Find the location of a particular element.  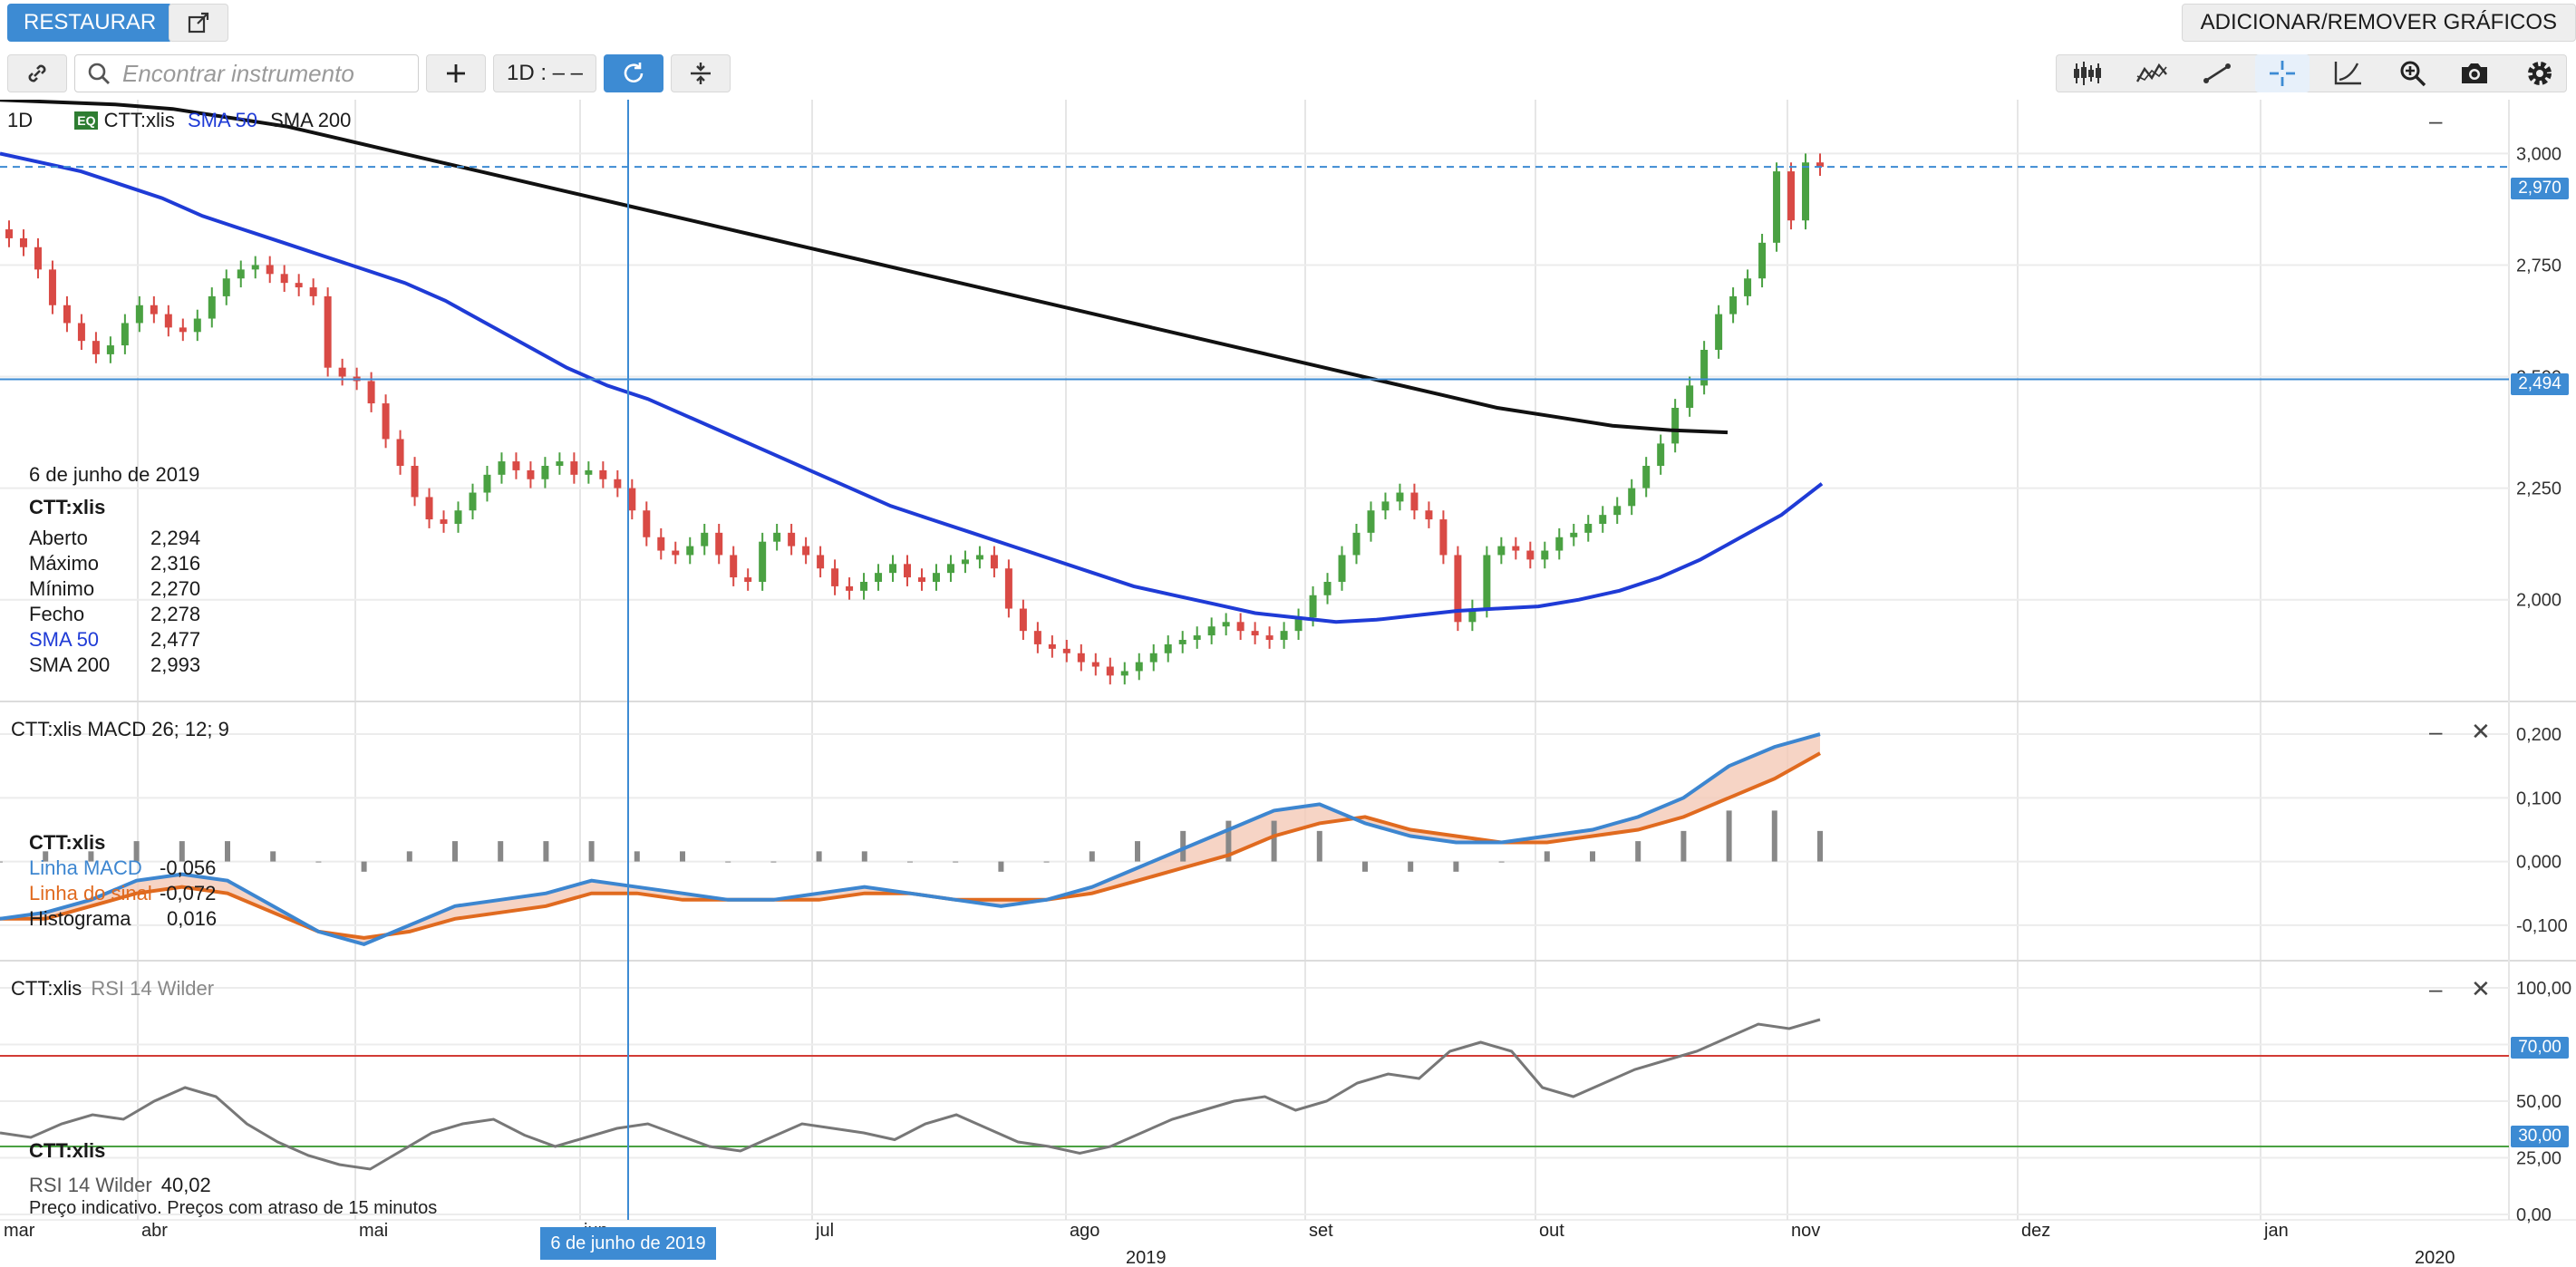

rsi-line is located at coordinates (910, 1094).